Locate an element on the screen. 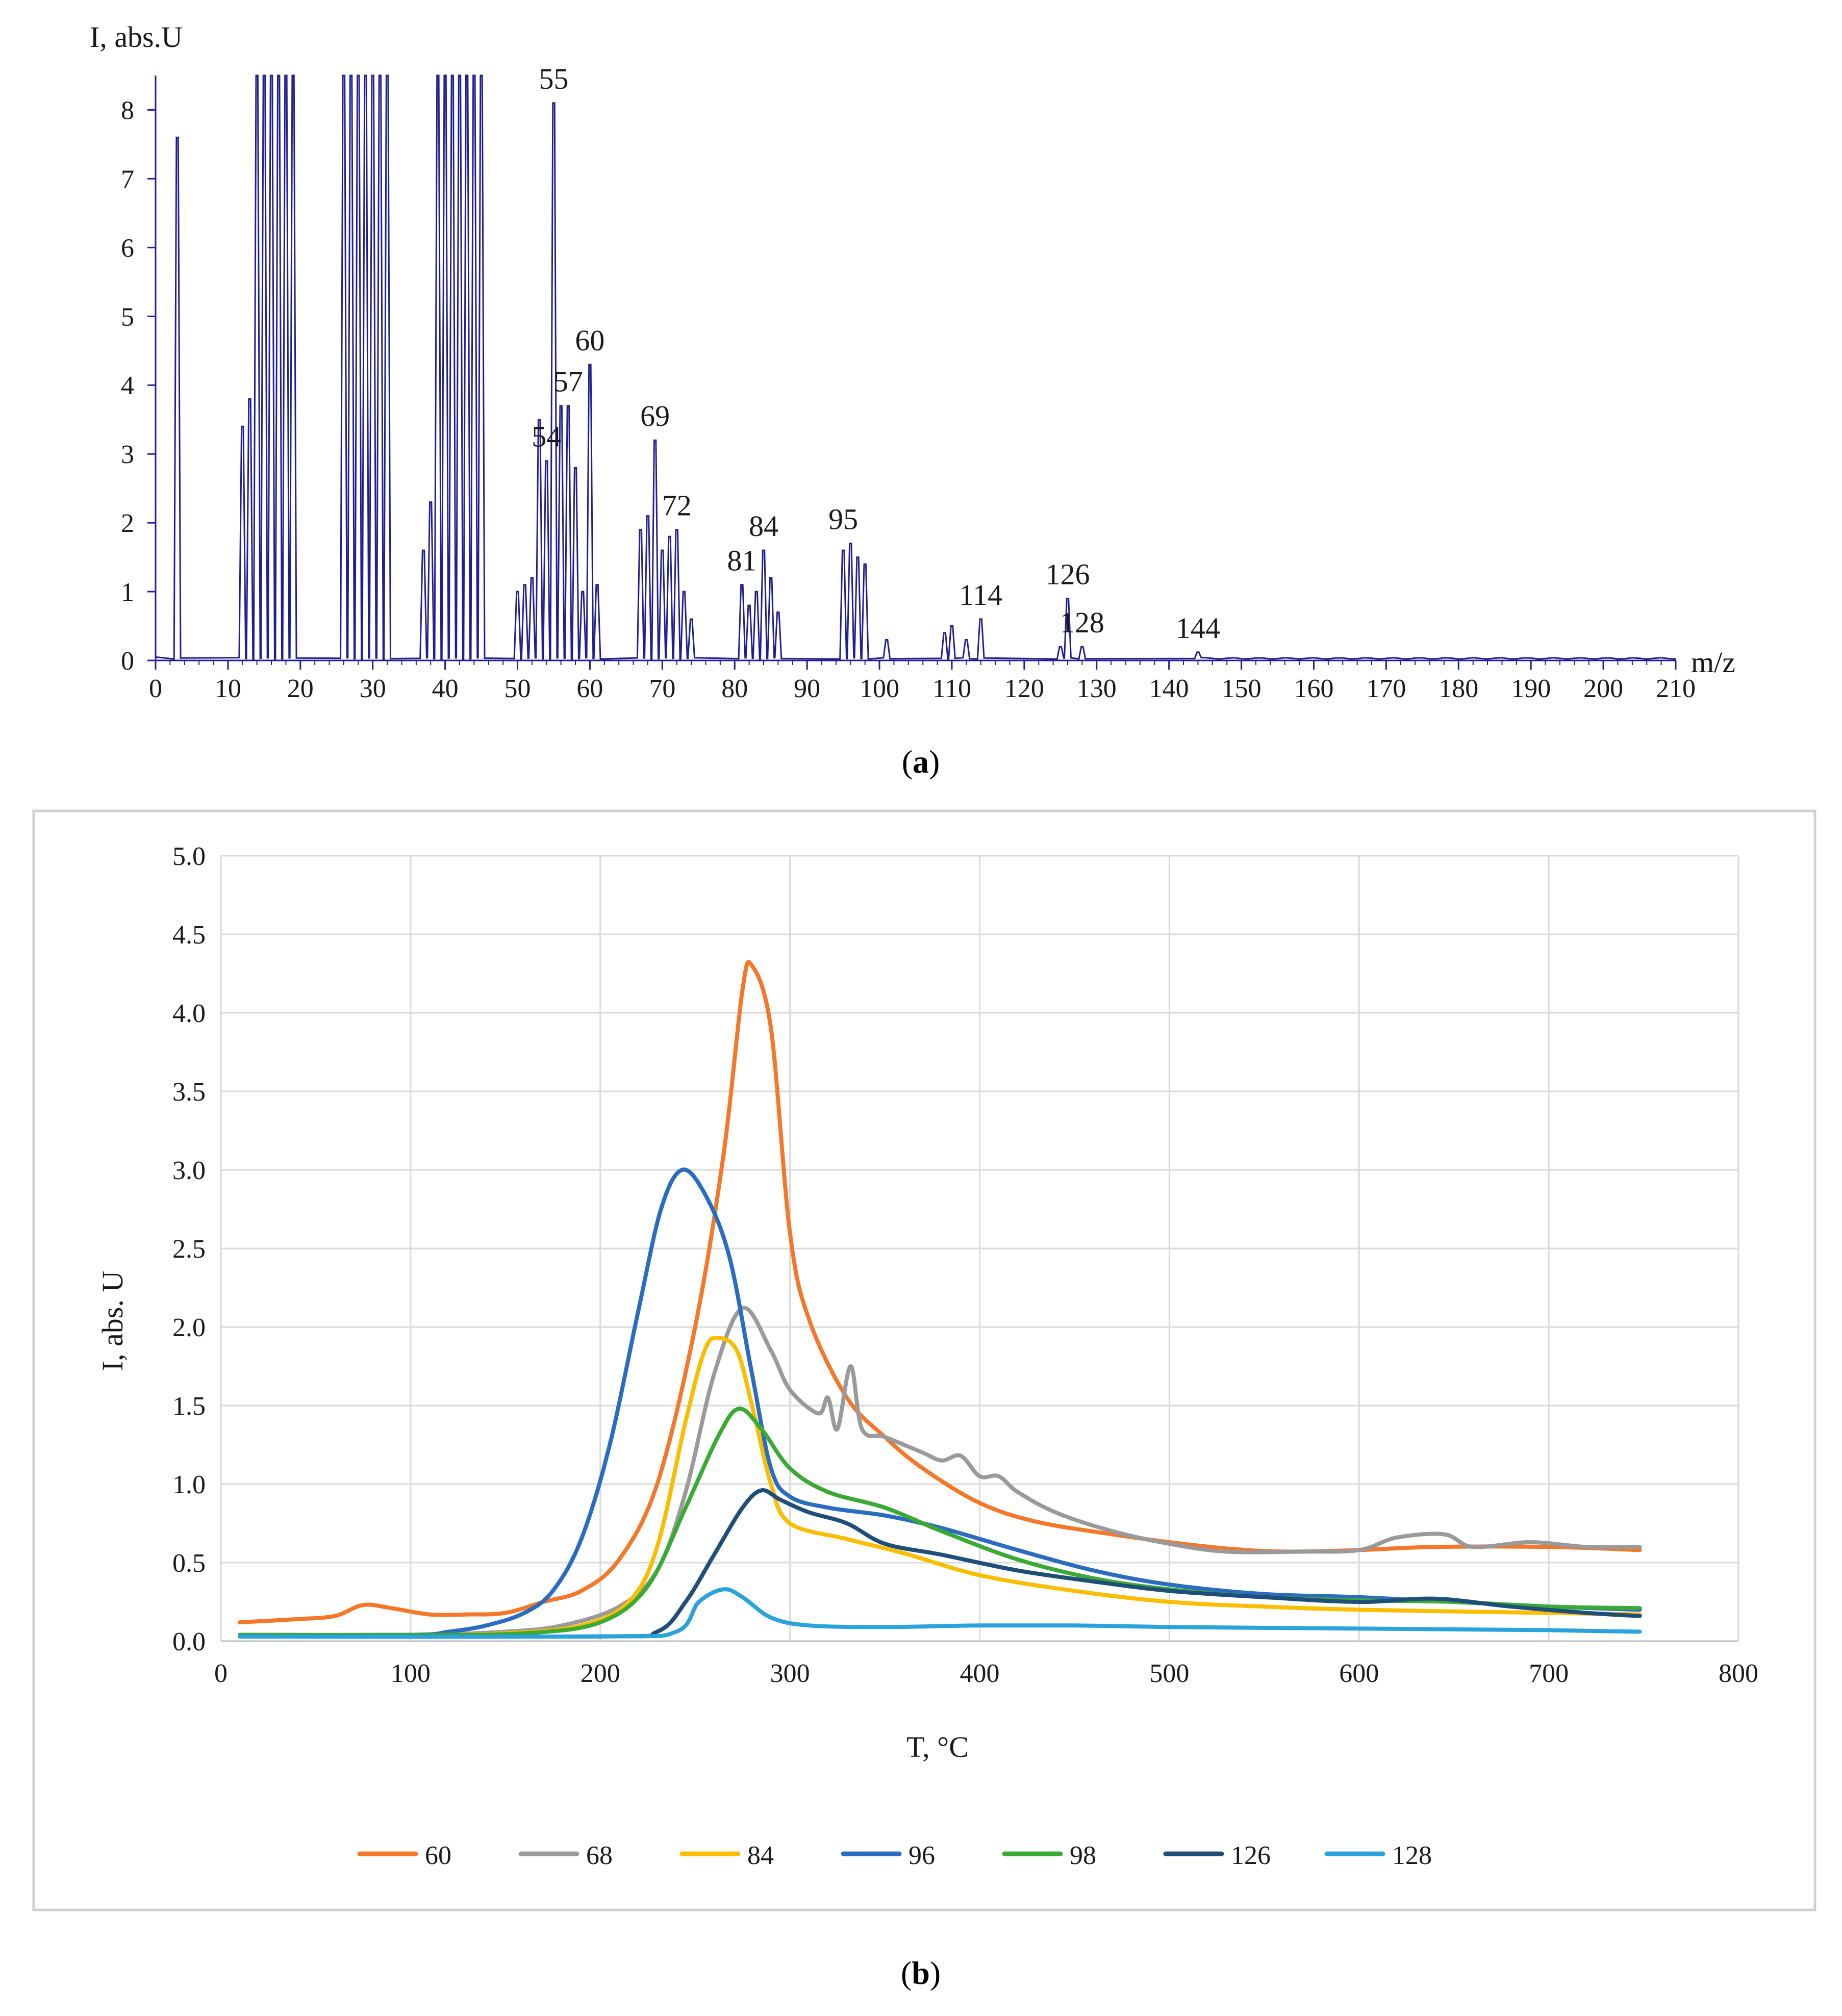 The image size is (1842, 2016). chart-a-peak-label: 54 is located at coordinates (546, 436).